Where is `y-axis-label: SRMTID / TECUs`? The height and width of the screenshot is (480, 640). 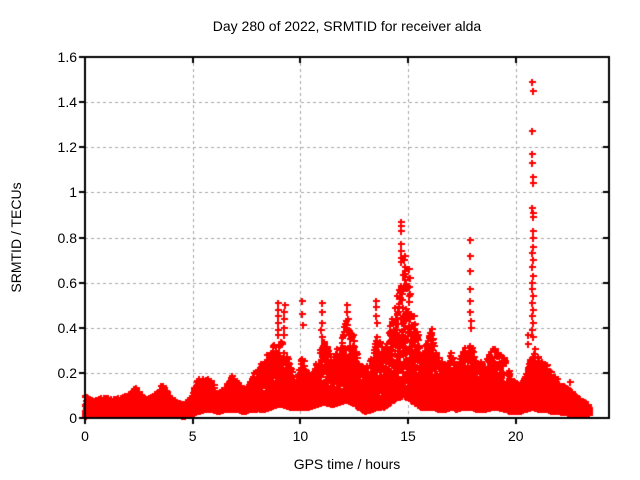 y-axis-label: SRMTID / TECUs is located at coordinates (16, 237).